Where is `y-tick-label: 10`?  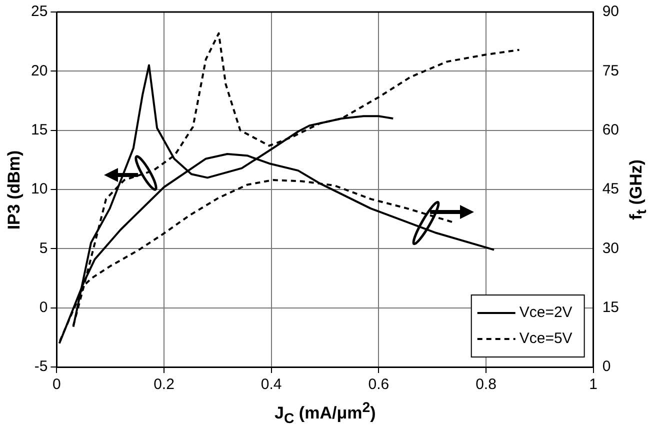 y-tick-label: 10 is located at coordinates (39, 189).